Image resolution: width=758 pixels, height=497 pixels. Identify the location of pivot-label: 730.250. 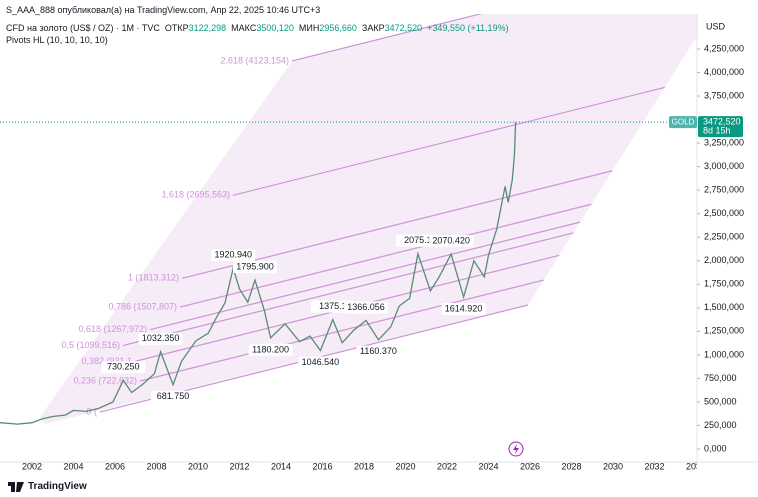
(123, 367).